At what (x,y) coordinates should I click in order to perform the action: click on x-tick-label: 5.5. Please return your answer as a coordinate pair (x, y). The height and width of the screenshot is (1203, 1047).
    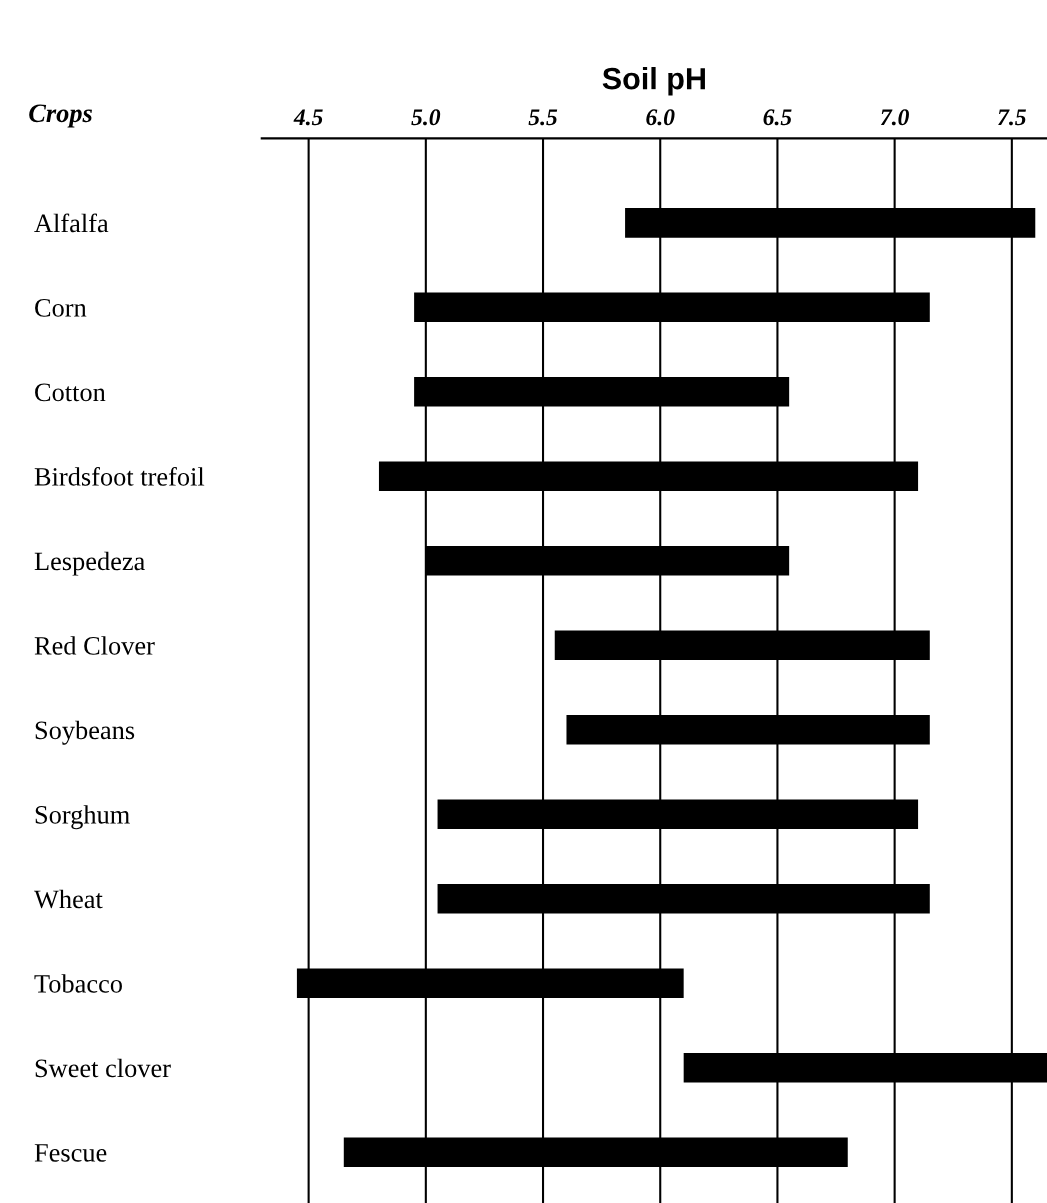
    Looking at the image, I should click on (543, 117).